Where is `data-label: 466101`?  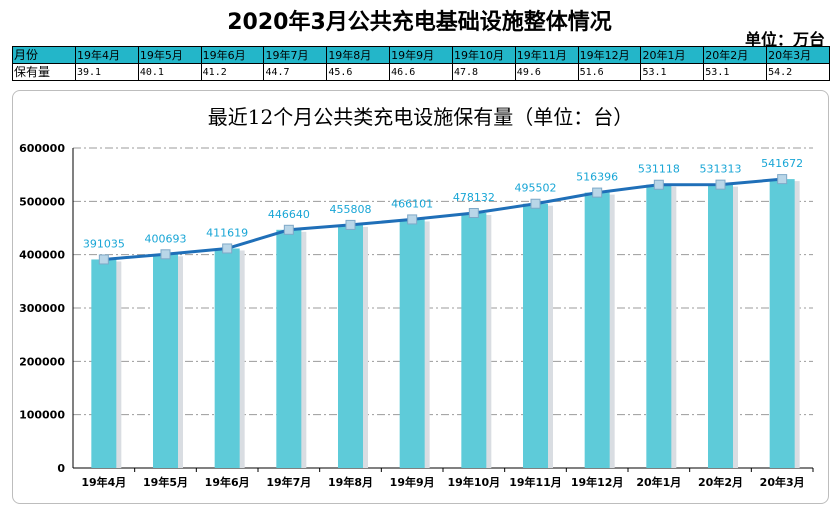 data-label: 466101 is located at coordinates (412, 203).